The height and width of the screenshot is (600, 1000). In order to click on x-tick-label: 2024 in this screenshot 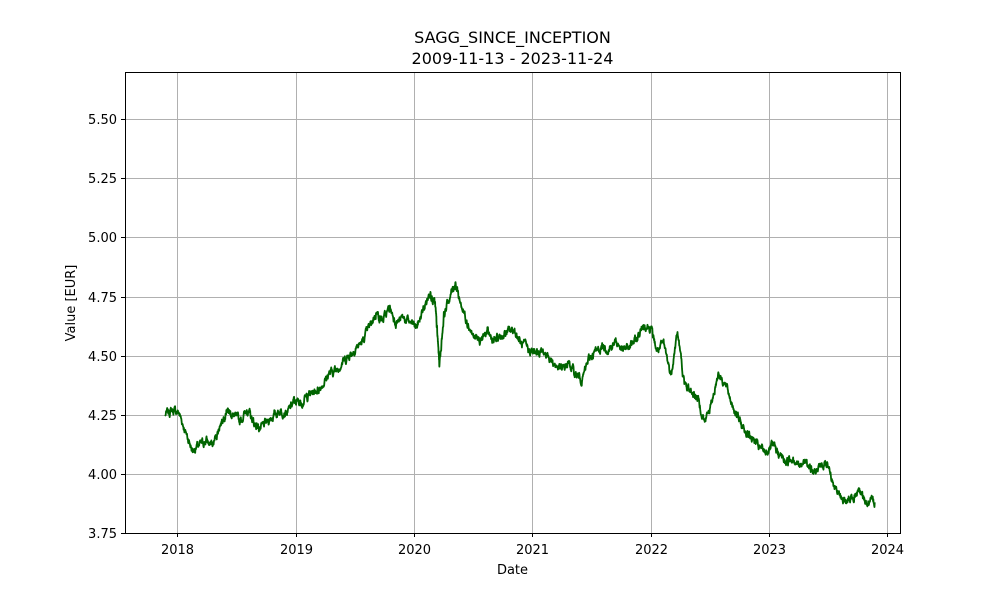, I will do `click(887, 550)`.